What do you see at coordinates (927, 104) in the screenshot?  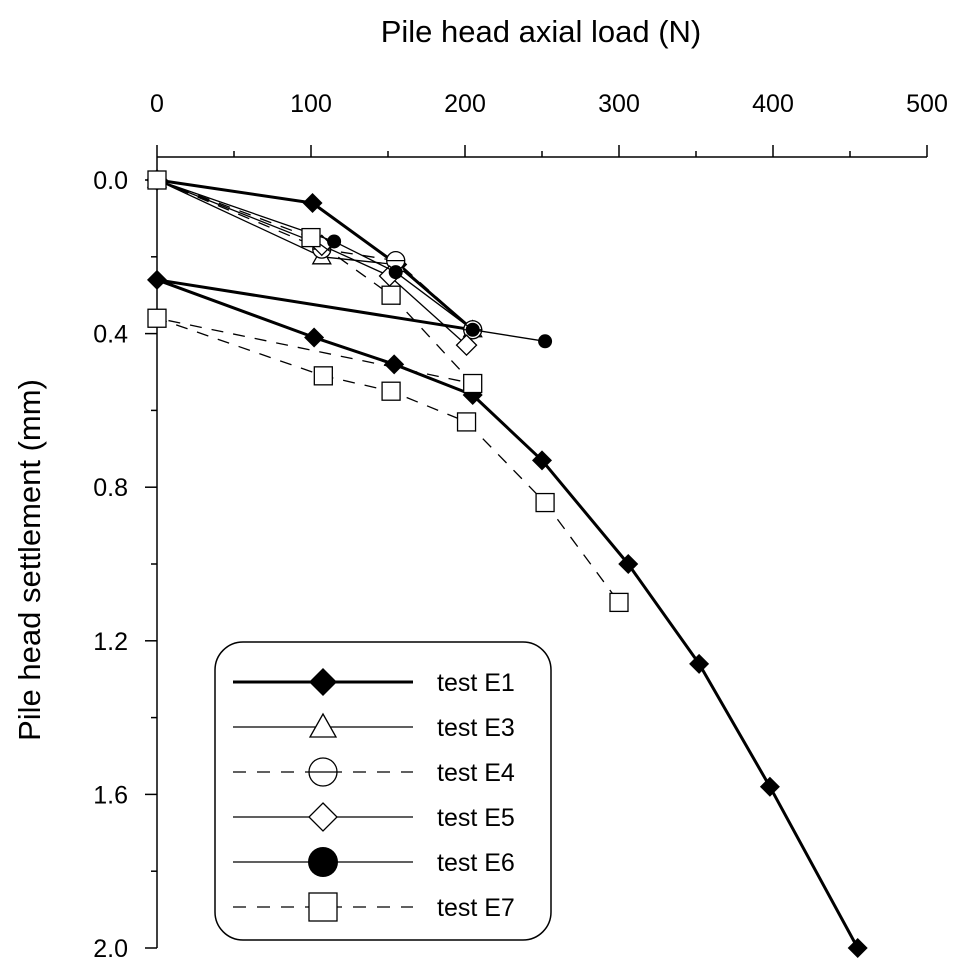 I see `x-tick-label: 500` at bounding box center [927, 104].